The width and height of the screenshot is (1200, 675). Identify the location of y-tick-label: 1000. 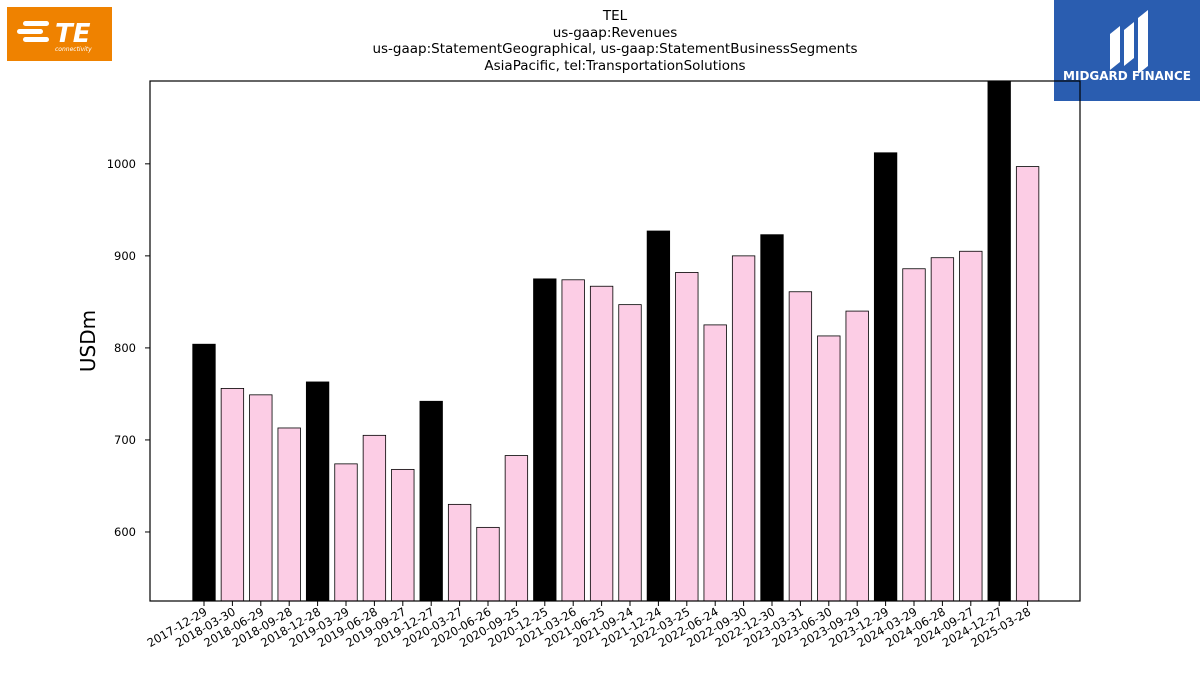
(121, 164).